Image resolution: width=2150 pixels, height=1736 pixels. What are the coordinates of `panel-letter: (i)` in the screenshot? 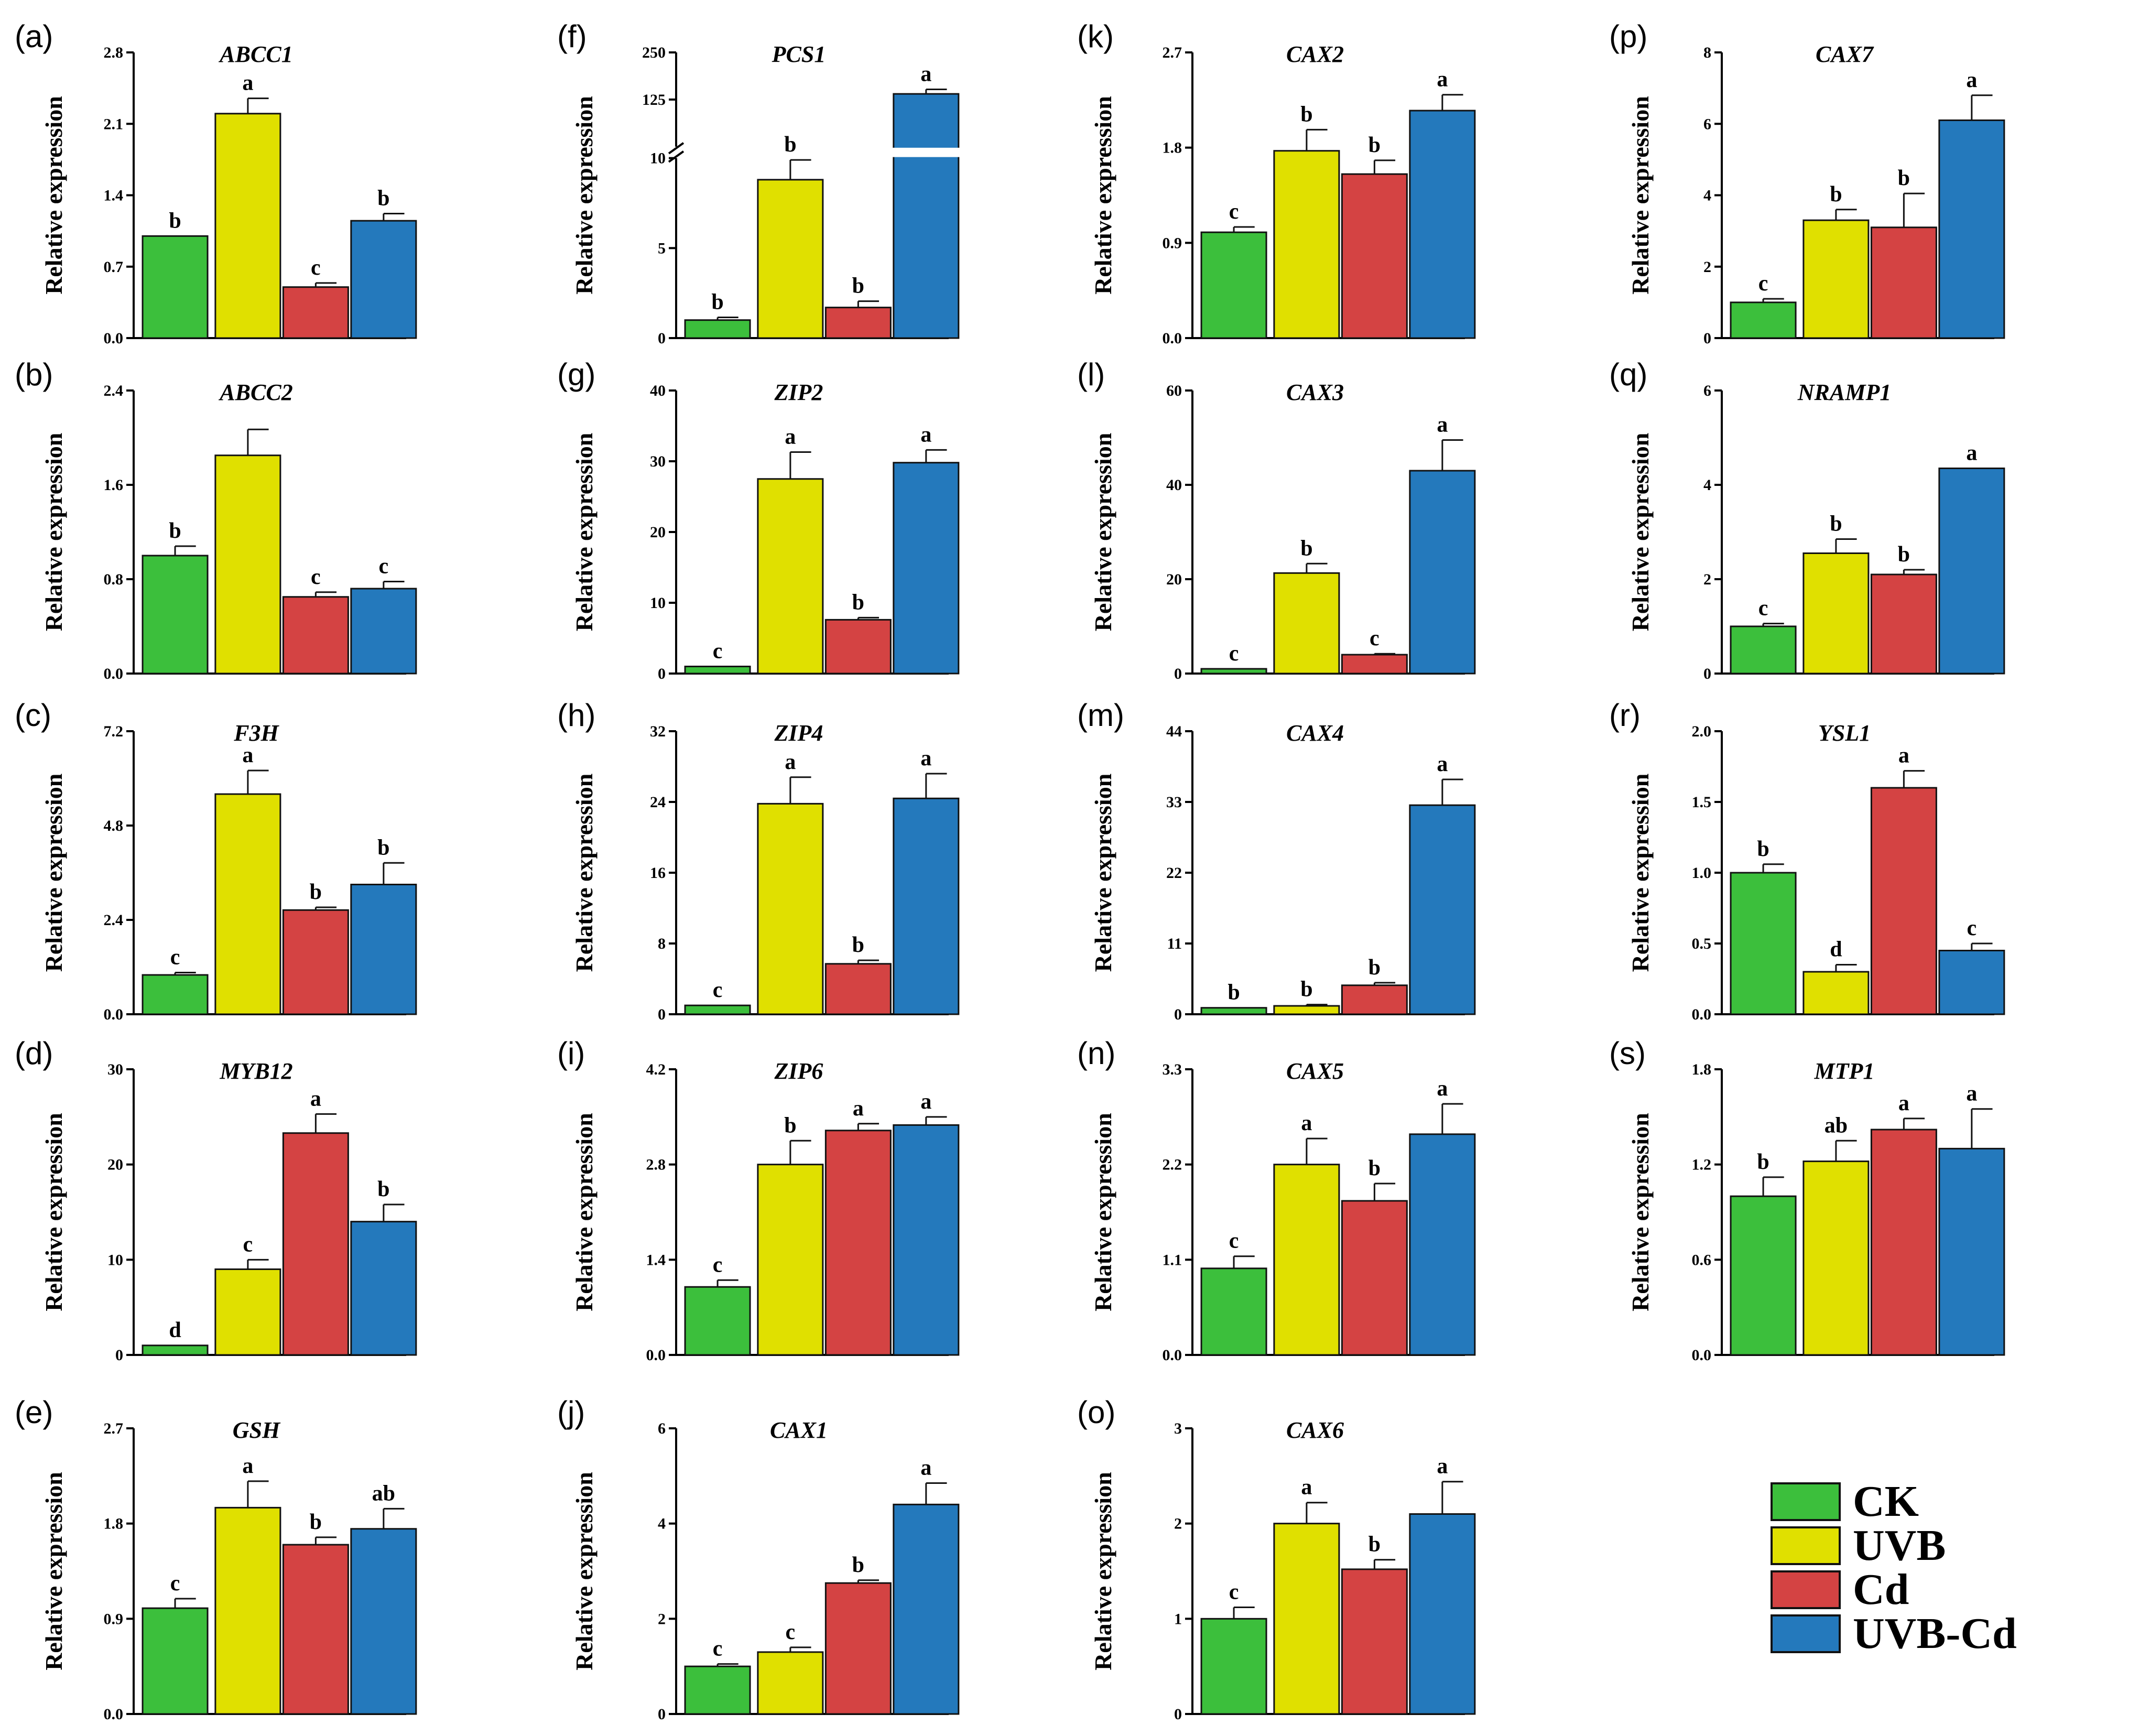 It's located at (571, 1053).